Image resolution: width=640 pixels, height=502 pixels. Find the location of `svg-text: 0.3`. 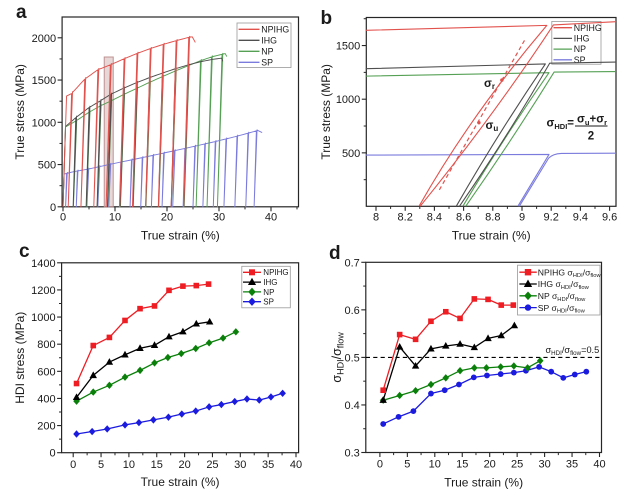

svg-text: 0.3 is located at coordinates (352, 454).